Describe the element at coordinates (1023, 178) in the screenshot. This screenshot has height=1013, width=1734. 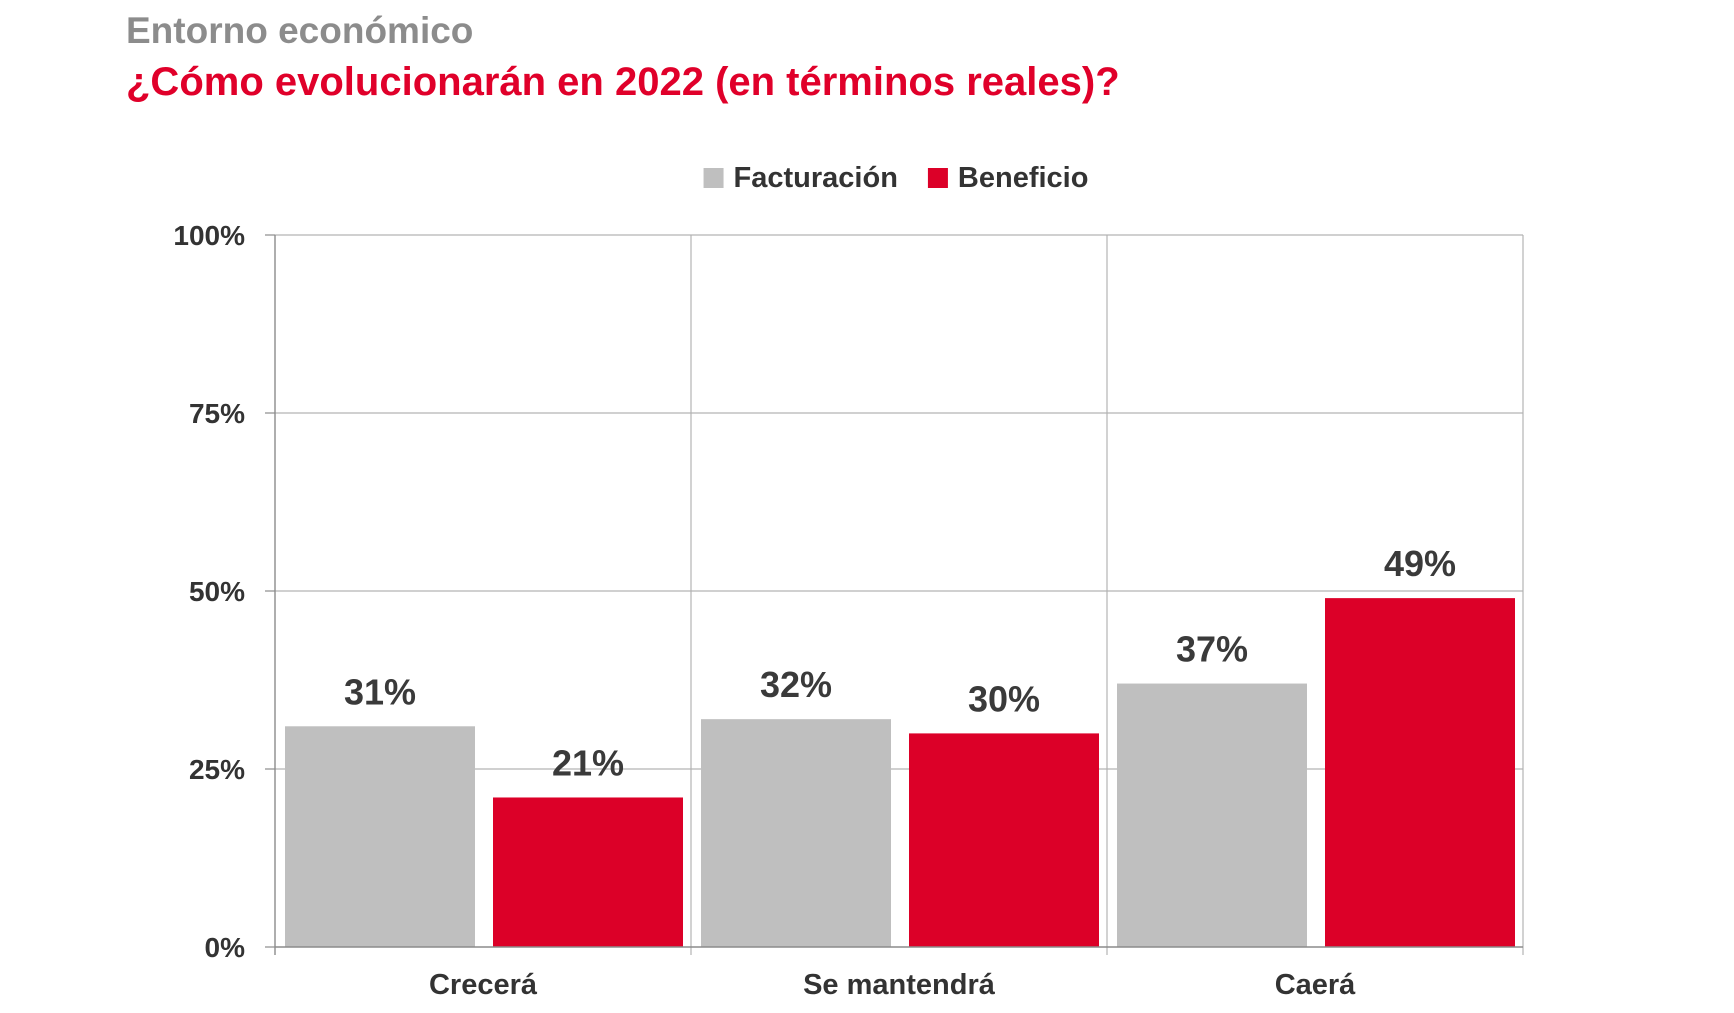
I see `legend-label: Beneficio` at that location.